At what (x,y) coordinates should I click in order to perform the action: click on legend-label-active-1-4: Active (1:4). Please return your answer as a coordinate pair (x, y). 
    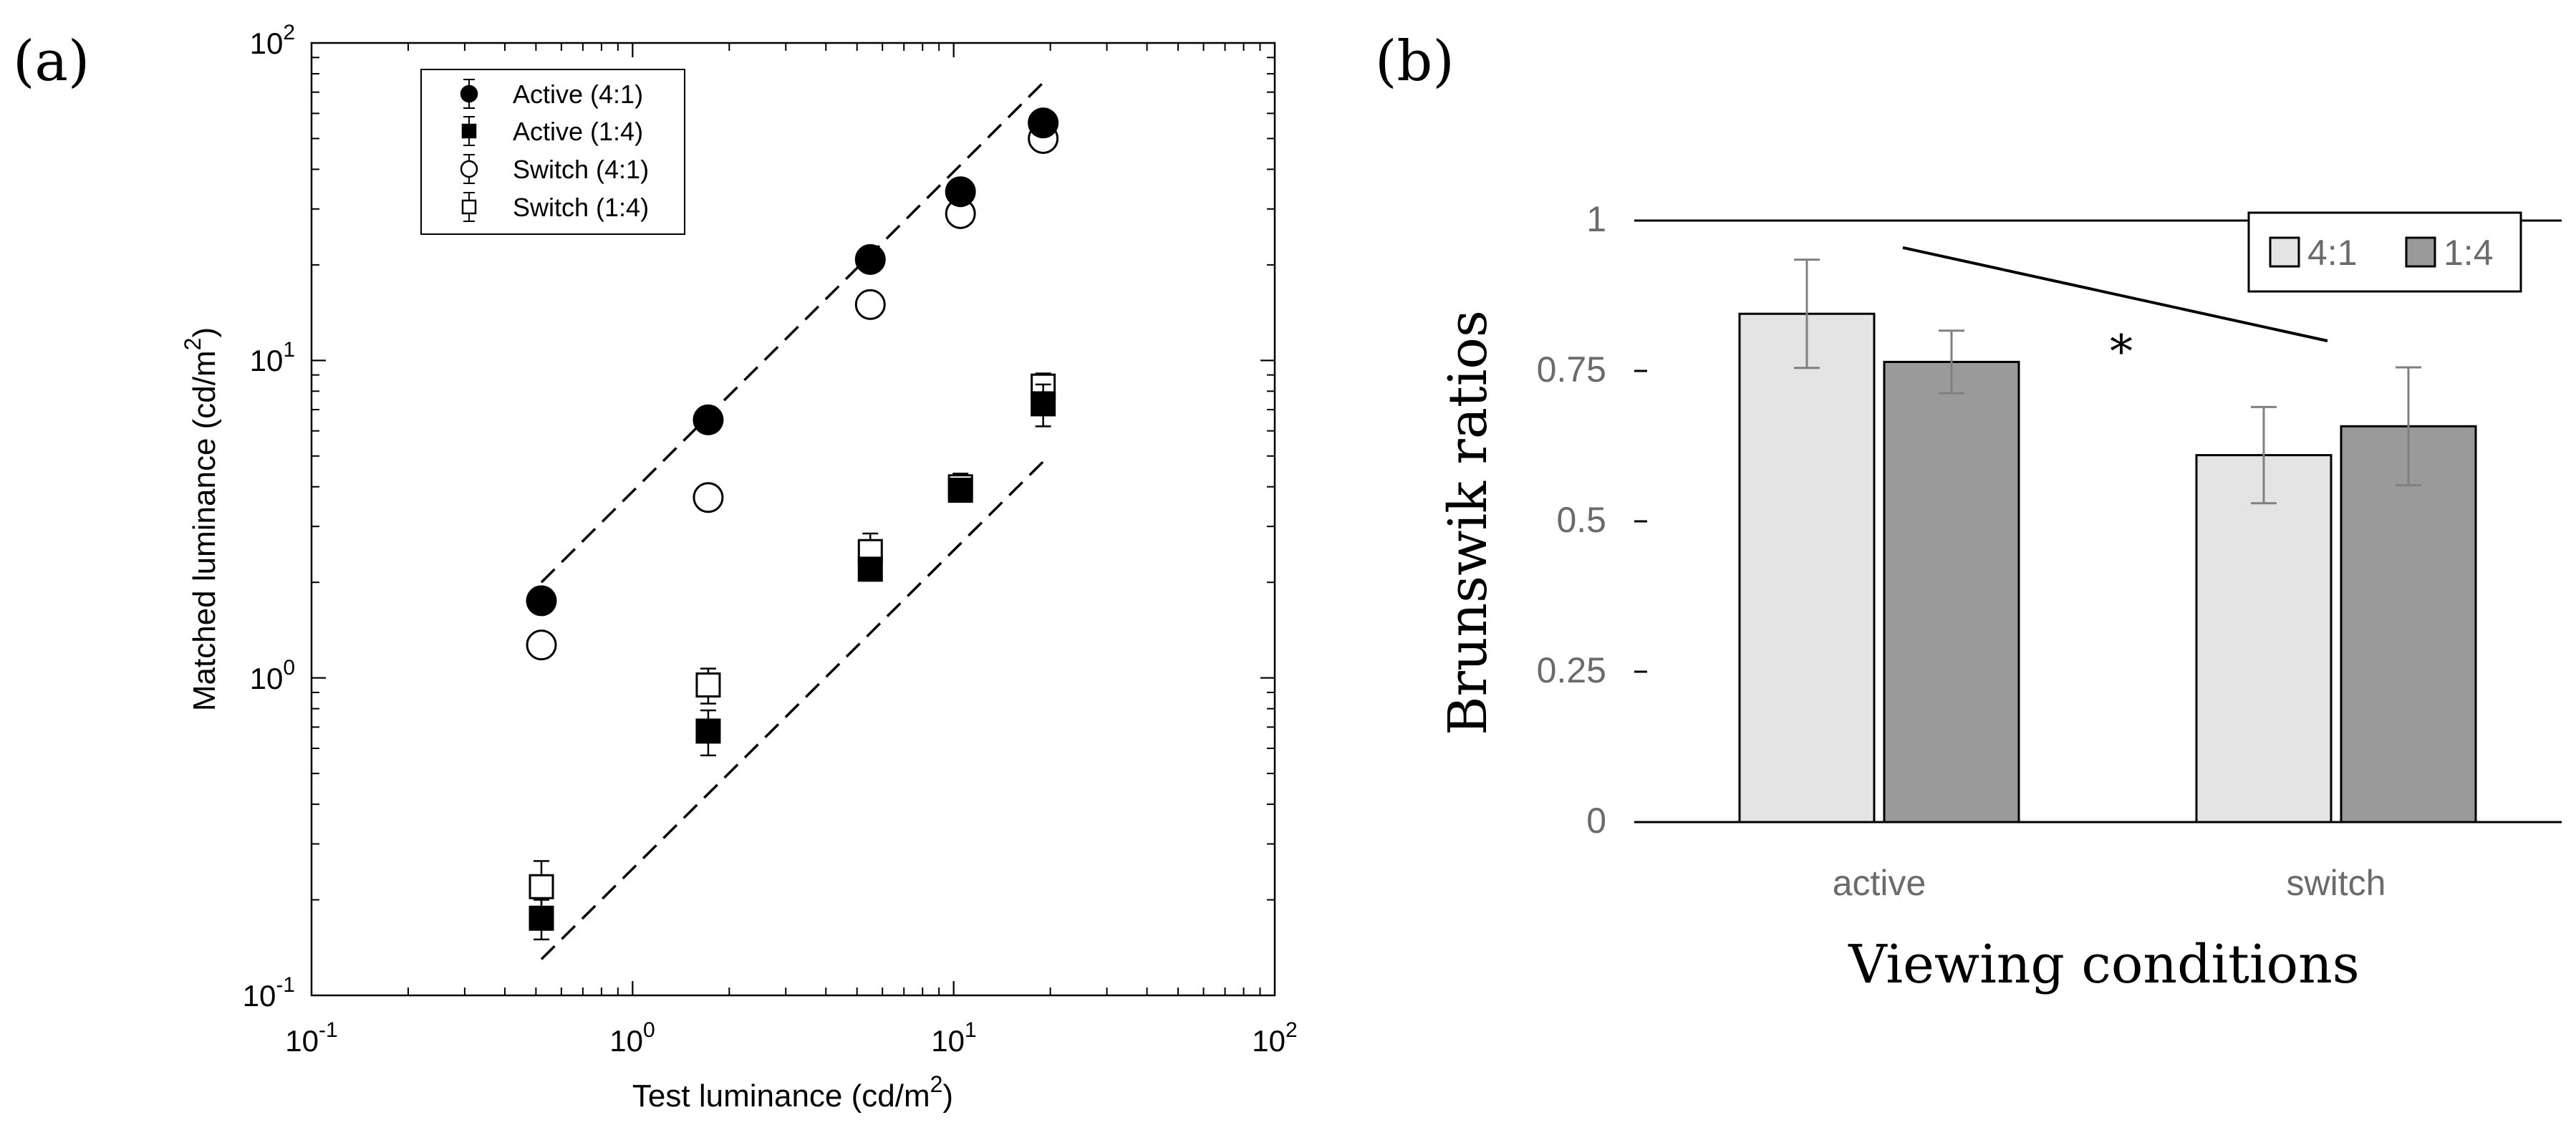
    Looking at the image, I should click on (578, 131).